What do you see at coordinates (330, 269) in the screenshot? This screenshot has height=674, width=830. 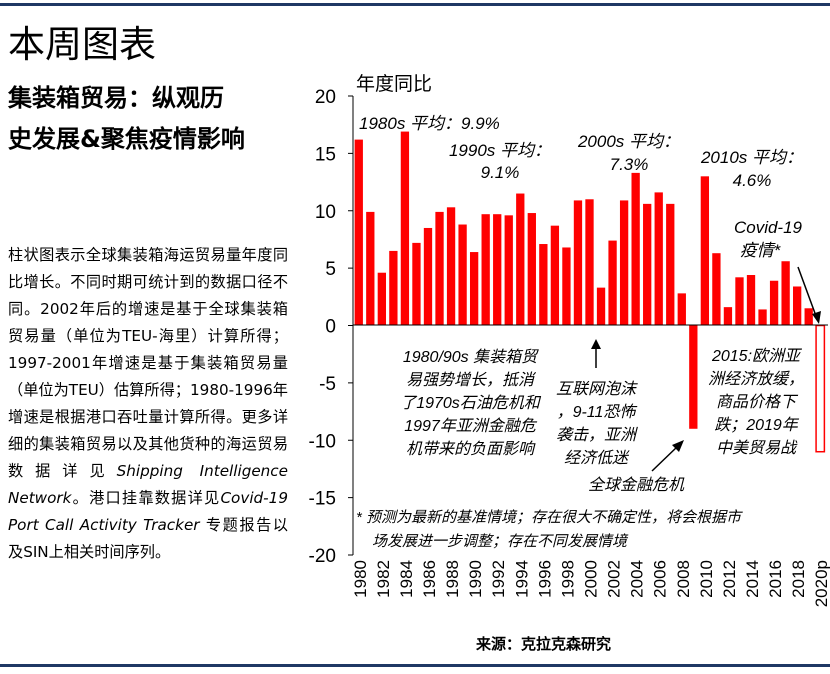 I see `y-tick-label: 5` at bounding box center [330, 269].